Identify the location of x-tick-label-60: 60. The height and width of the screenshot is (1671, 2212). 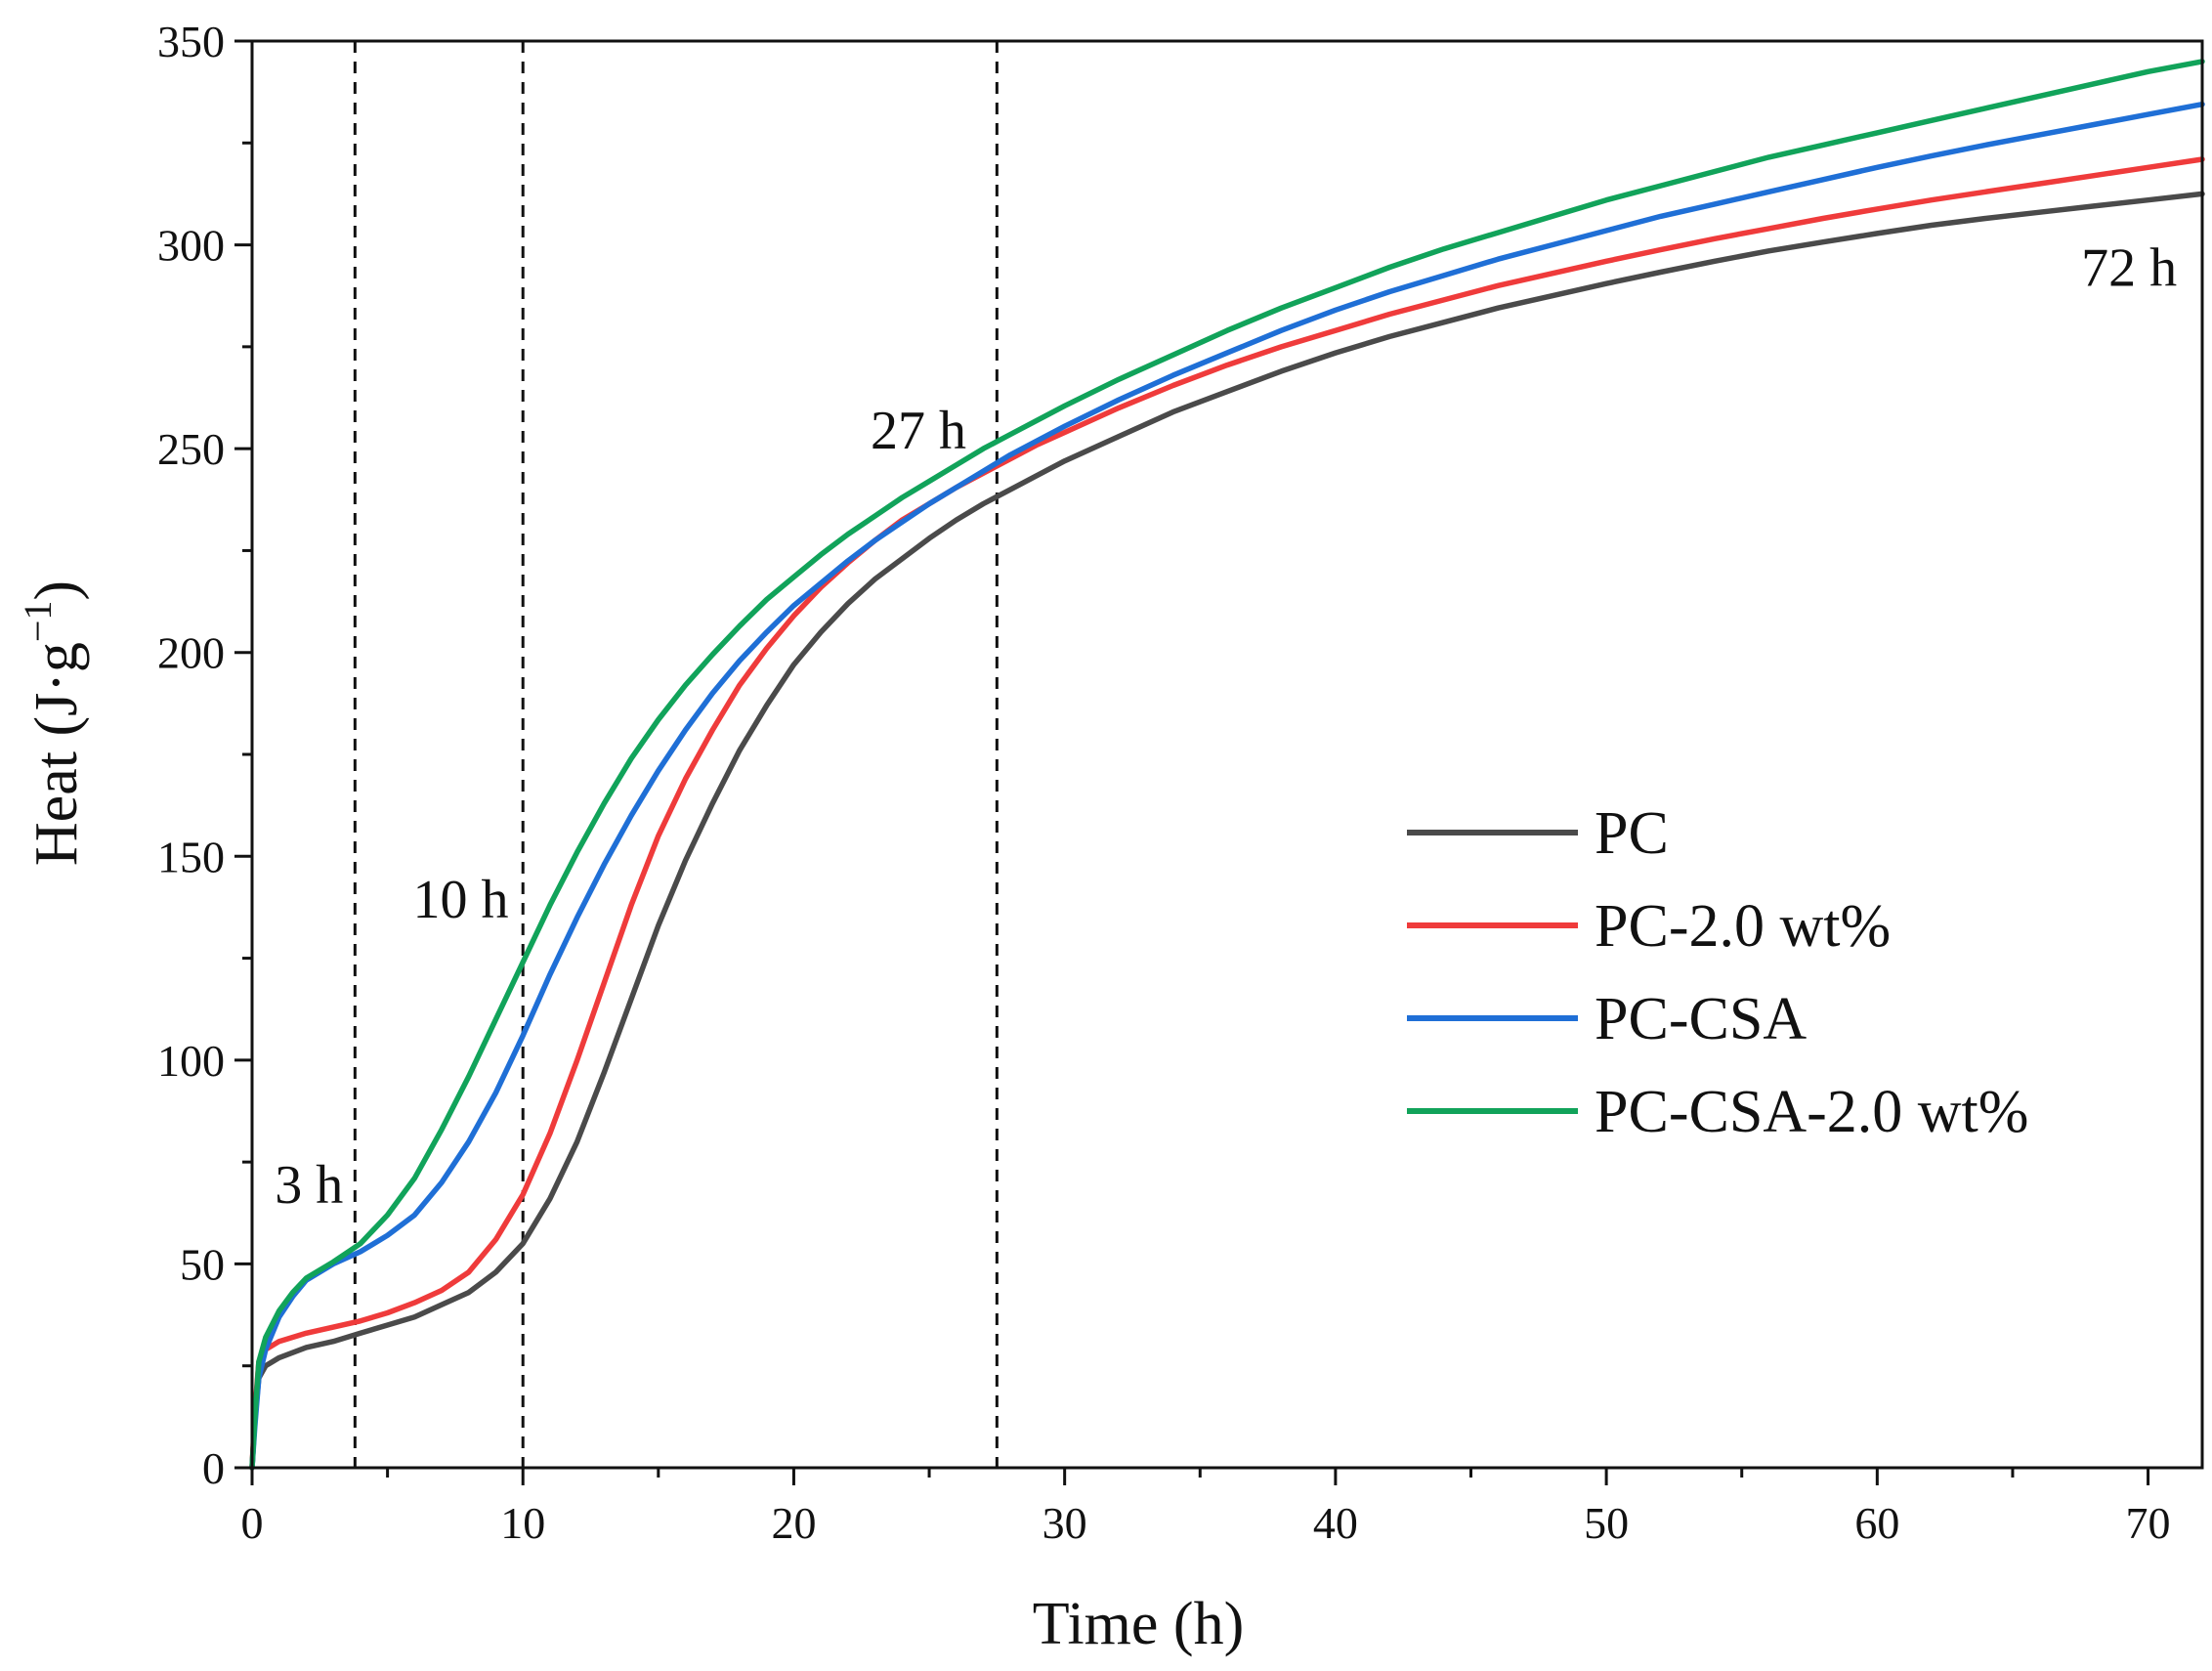
(1877, 1523).